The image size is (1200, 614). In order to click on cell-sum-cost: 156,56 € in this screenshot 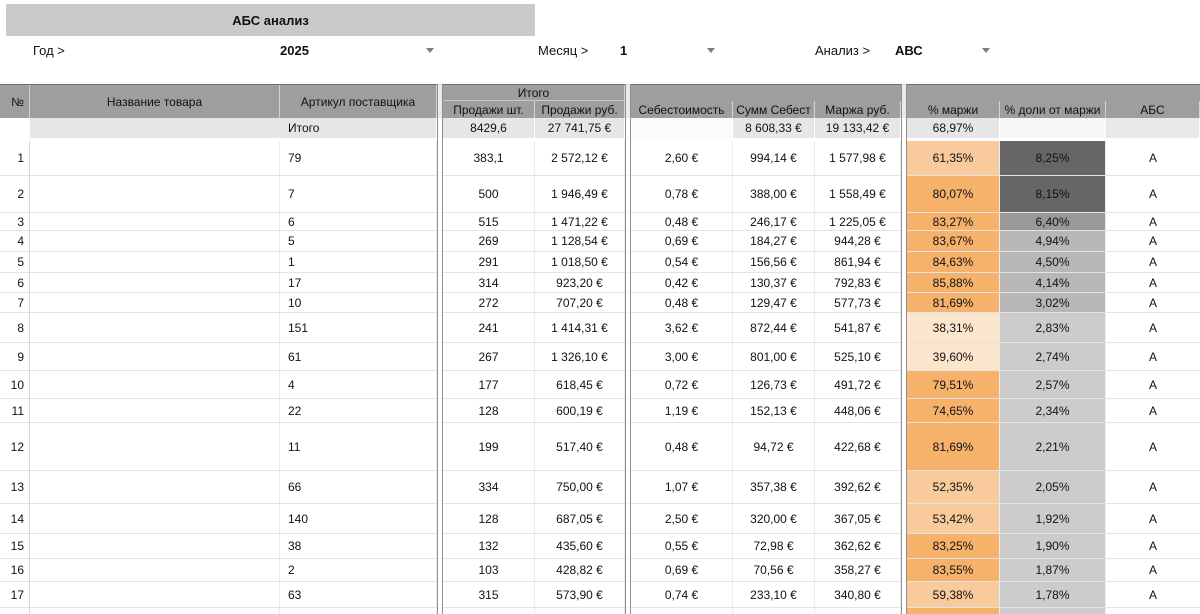, I will do `click(774, 262)`.